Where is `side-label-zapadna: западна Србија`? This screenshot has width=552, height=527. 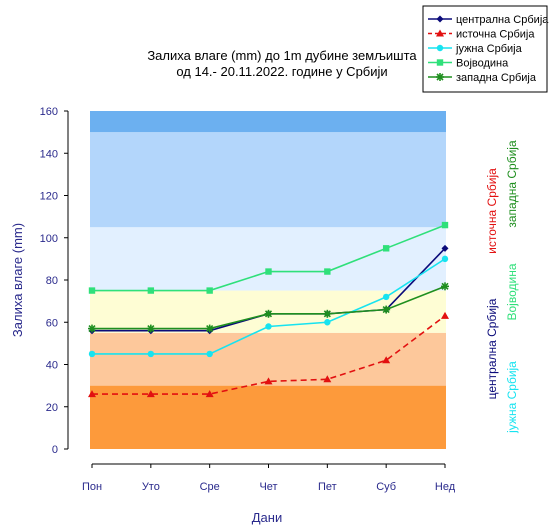 side-label-zapadna: западна Србија is located at coordinates (512, 184).